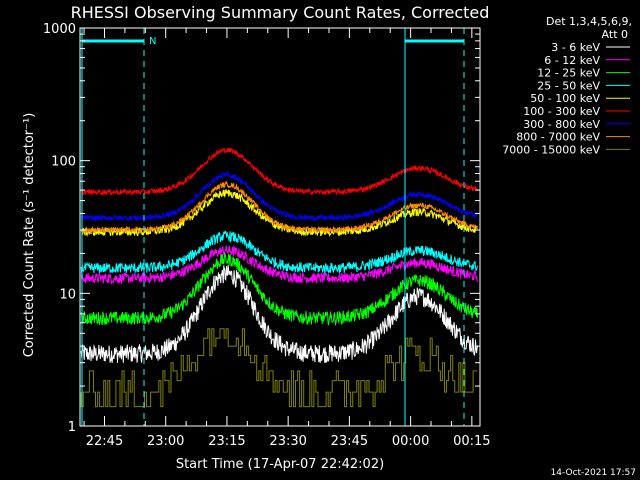 Image resolution: width=640 pixels, height=480 pixels. I want to click on legend-label: 25 - 50 keV, so click(568, 85).